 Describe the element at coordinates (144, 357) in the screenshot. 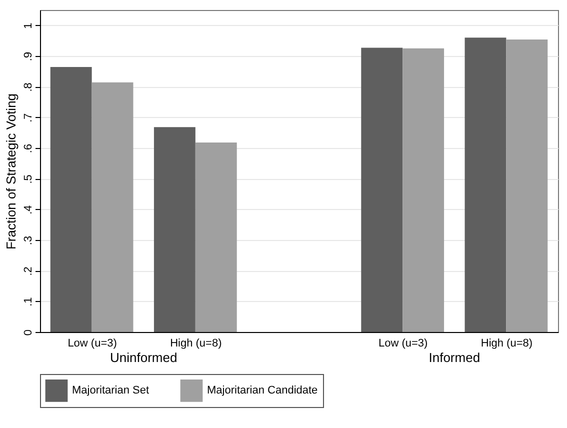

I see `text: Uninformed` at that location.